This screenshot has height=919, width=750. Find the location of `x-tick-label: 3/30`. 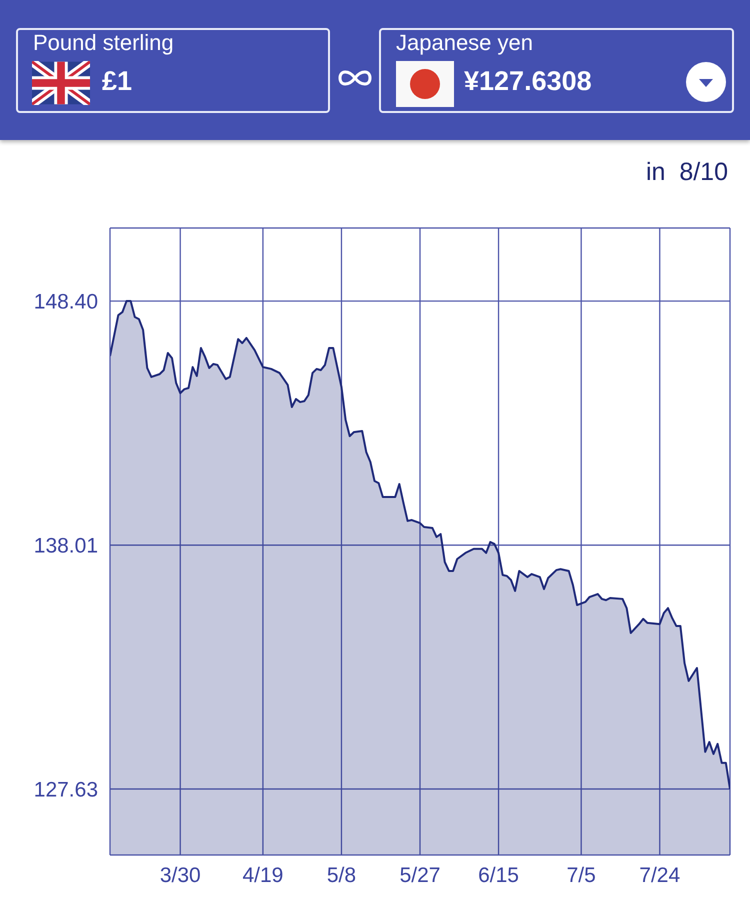

x-tick-label: 3/30 is located at coordinates (180, 875).